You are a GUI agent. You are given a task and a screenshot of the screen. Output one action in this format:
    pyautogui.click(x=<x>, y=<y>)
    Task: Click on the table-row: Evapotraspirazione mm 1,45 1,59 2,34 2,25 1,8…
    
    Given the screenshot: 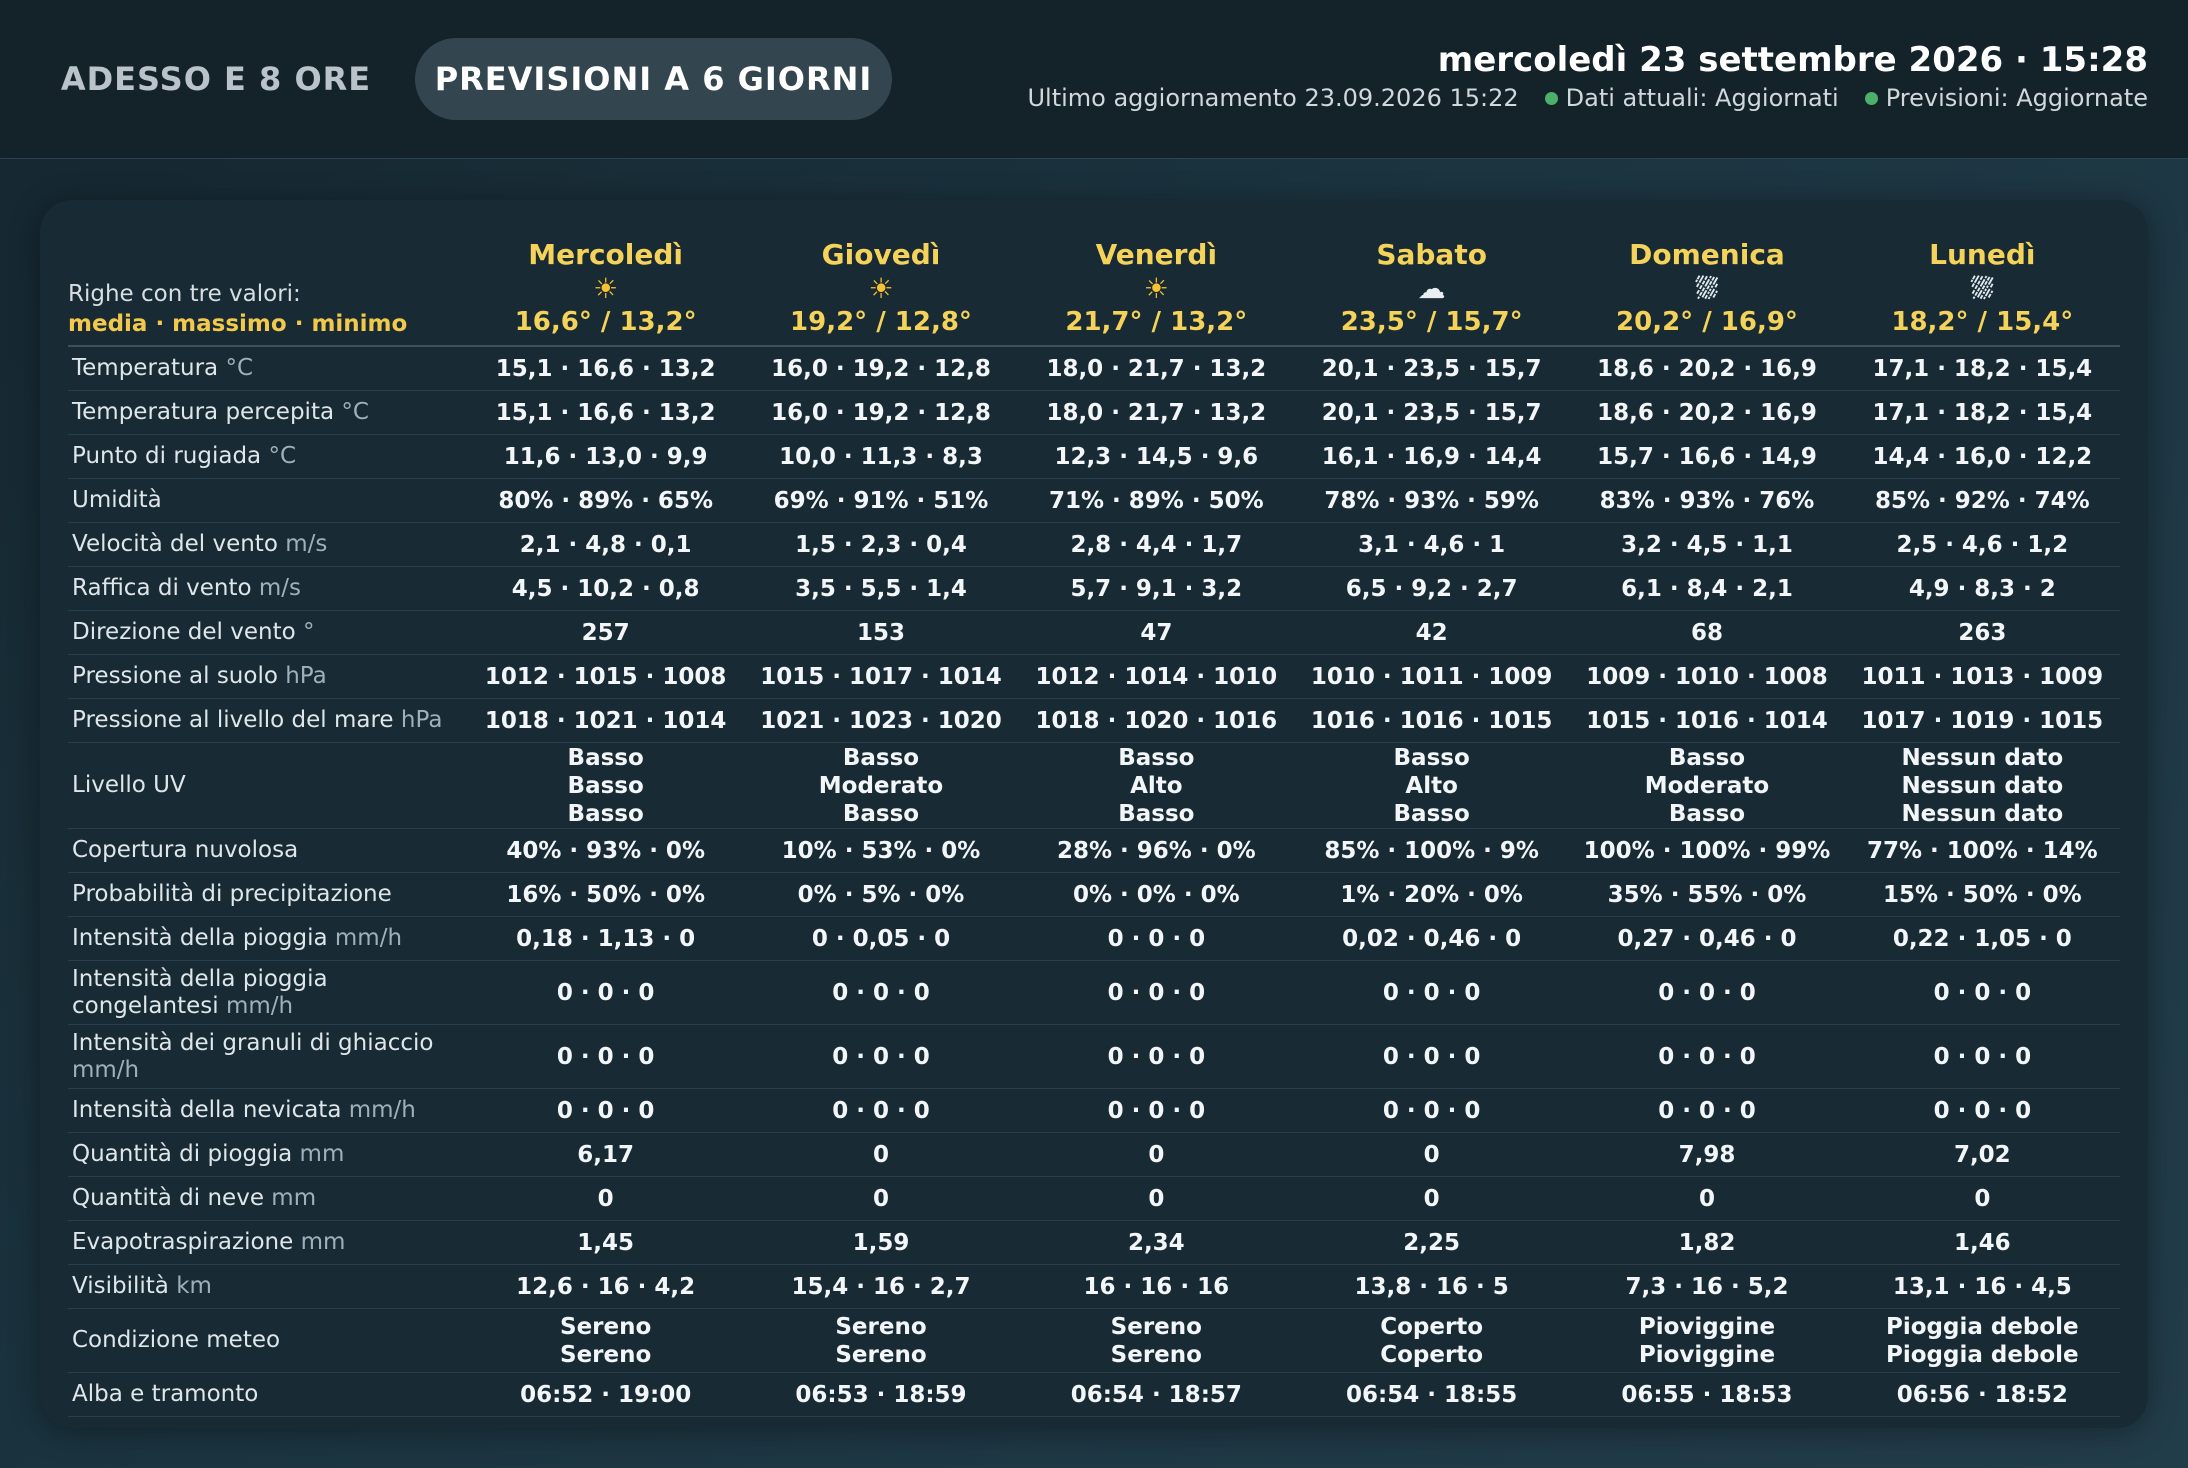 What is the action you would take?
    pyautogui.click(x=1094, y=1242)
    